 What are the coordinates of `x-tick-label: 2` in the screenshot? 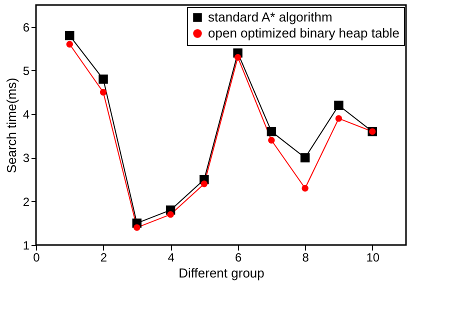 It's located at (104, 257).